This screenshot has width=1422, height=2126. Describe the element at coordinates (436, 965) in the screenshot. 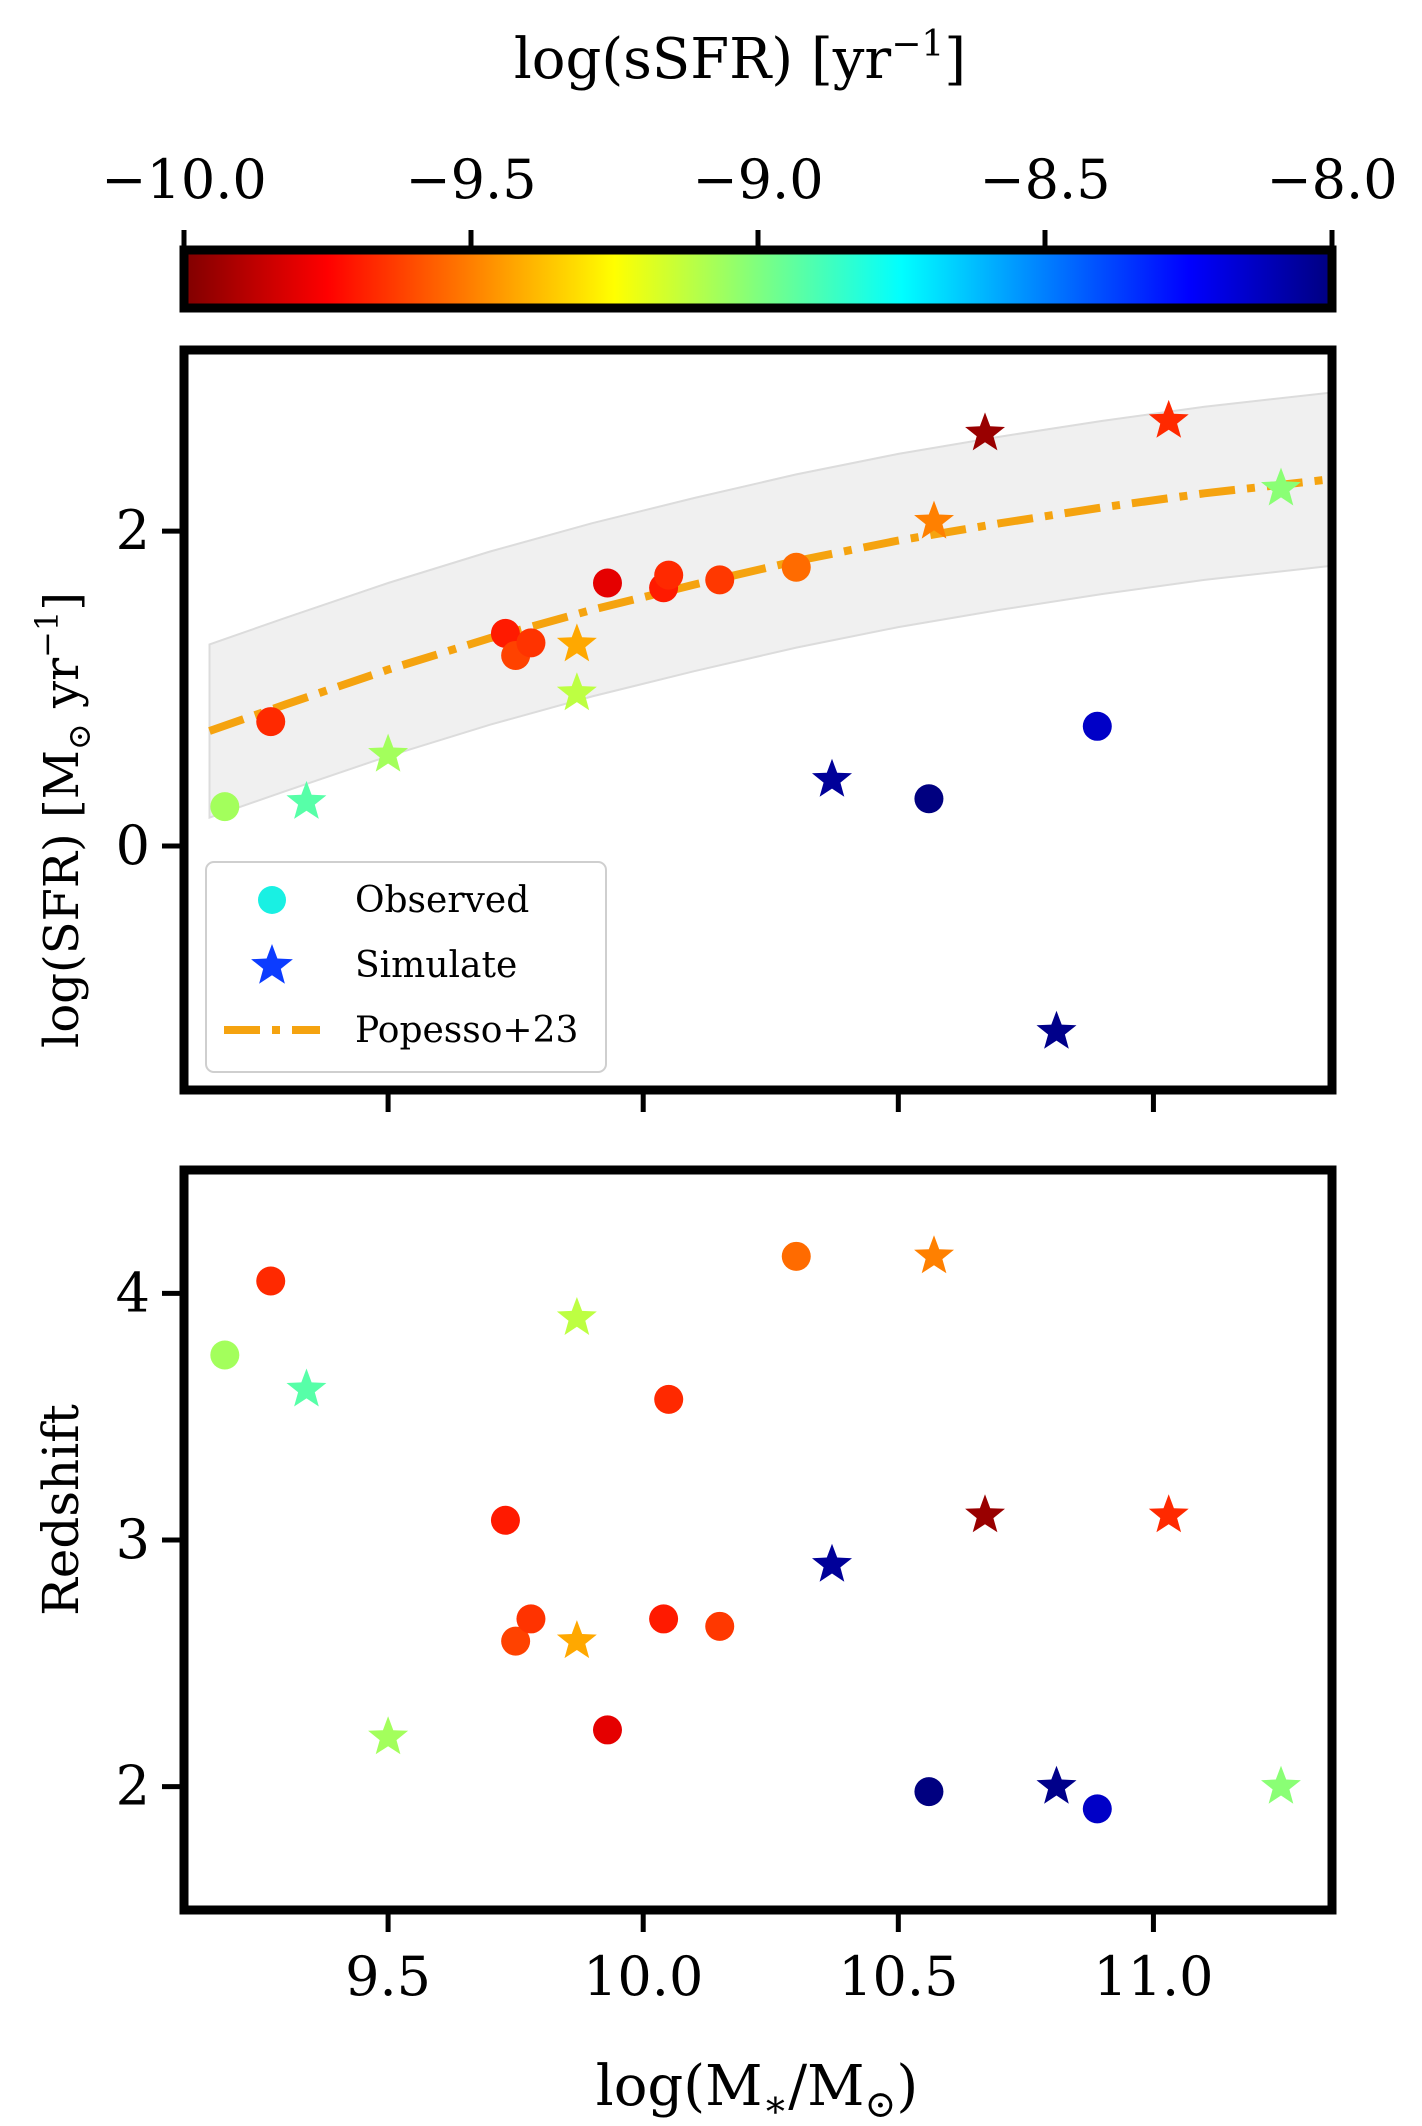

I see `legend-simulate-label: Simulate` at that location.